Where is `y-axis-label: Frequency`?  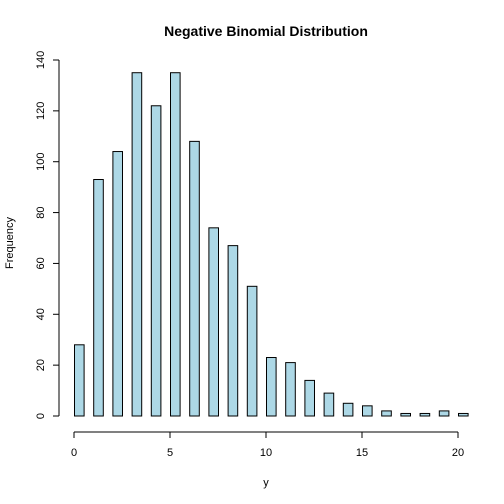
y-axis-label: Frequency is located at coordinates (10, 243).